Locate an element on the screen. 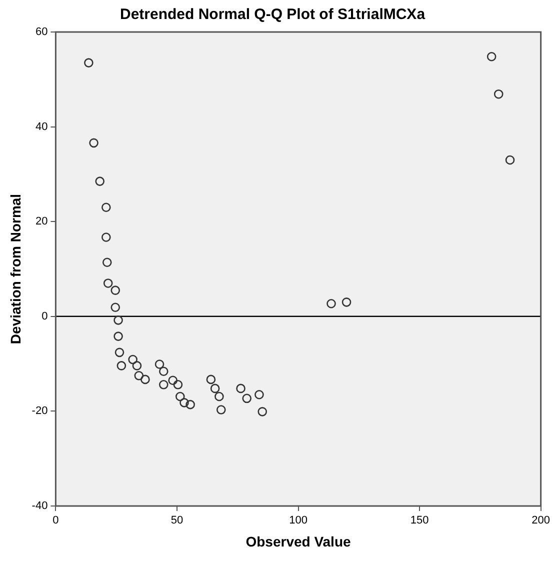 The width and height of the screenshot is (553, 561). y-axis-title: Deviation from Normal is located at coordinates (15, 269).